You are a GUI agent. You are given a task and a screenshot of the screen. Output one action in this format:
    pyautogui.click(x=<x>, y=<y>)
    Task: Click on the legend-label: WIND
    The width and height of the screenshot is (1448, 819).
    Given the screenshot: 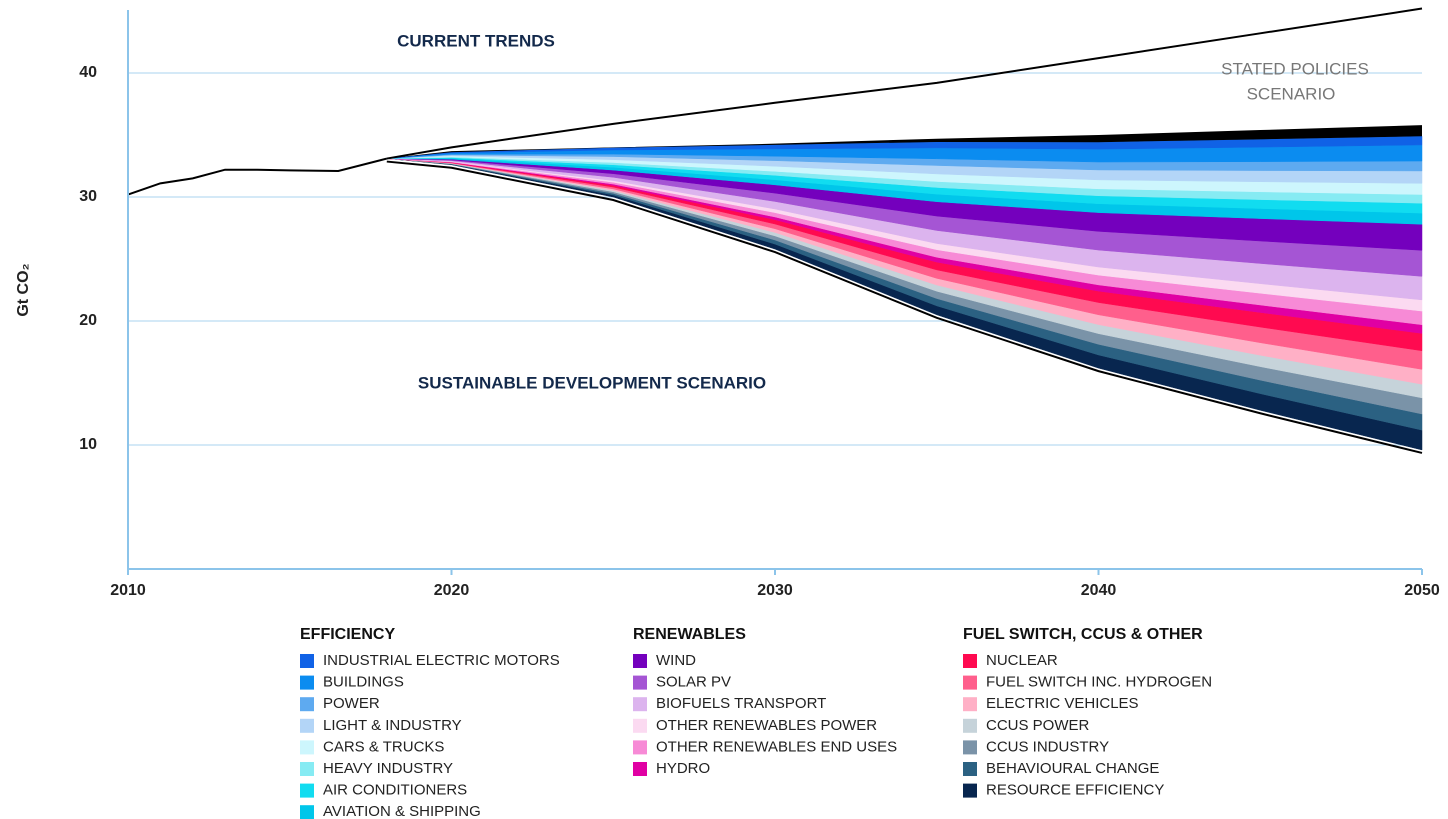 What is the action you would take?
    pyautogui.click(x=676, y=660)
    